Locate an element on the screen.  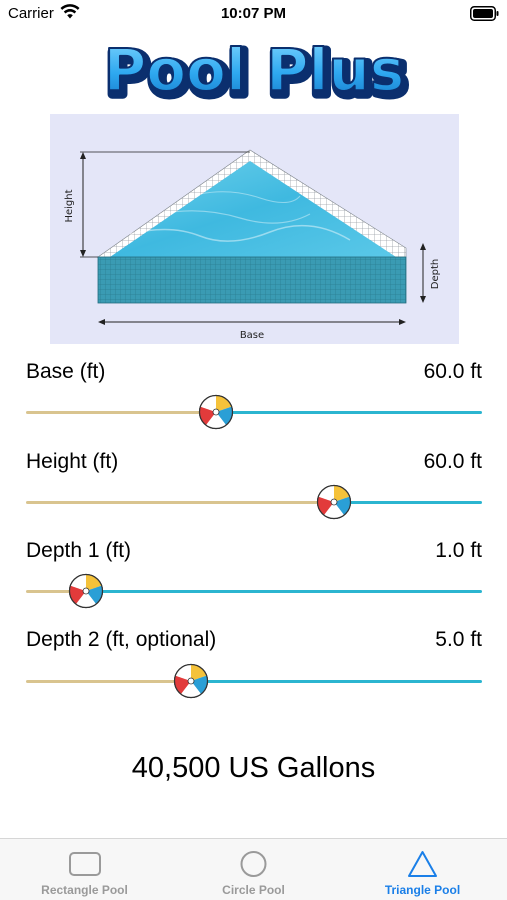
height-value: 60.0 ft is located at coordinates (452, 461).